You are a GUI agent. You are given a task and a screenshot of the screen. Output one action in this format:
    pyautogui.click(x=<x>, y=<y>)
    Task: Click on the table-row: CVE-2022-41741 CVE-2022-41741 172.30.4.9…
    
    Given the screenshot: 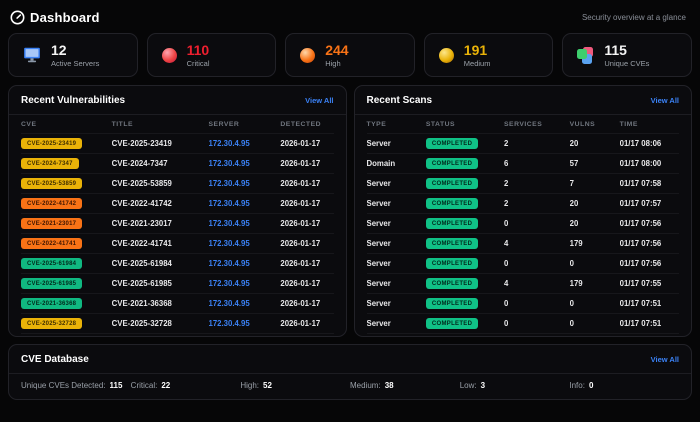 What is the action you would take?
    pyautogui.click(x=177, y=244)
    